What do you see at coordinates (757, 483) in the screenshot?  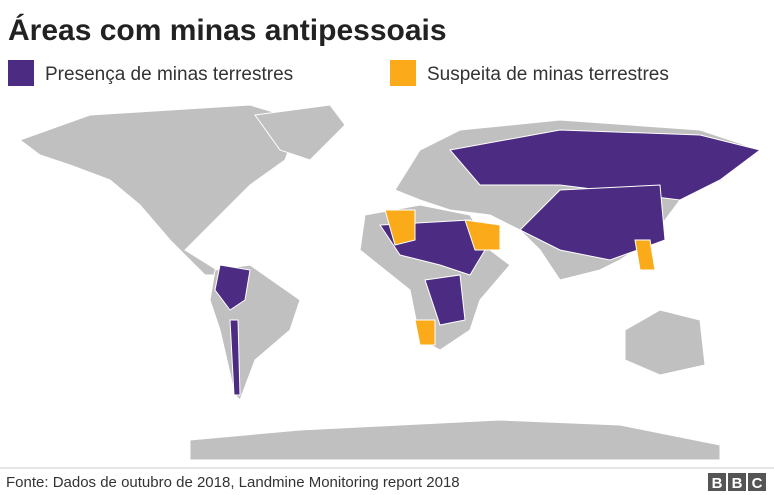 I see `logo-letter: C` at bounding box center [757, 483].